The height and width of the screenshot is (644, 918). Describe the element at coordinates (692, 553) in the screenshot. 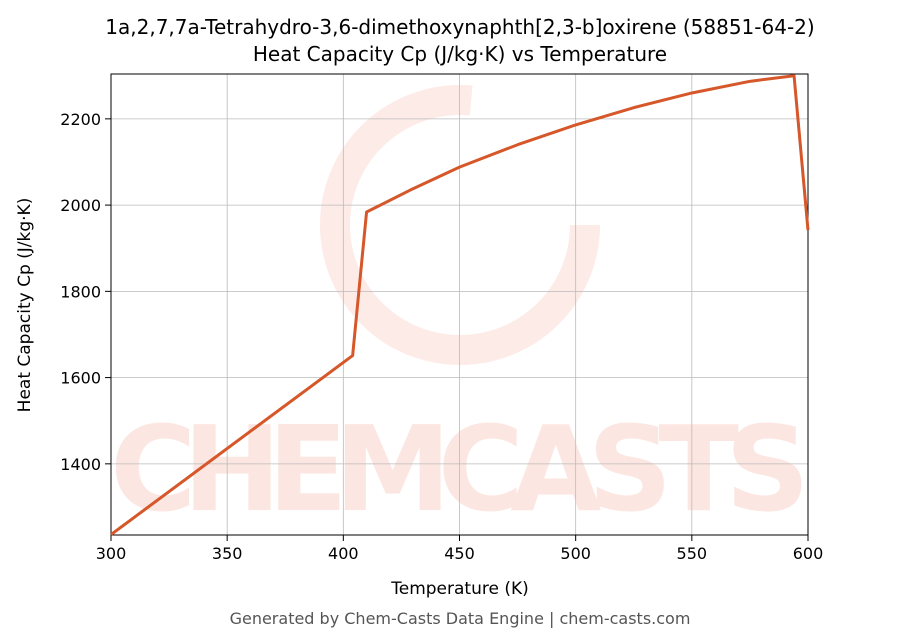

I see `x-tick-label: 550` at that location.